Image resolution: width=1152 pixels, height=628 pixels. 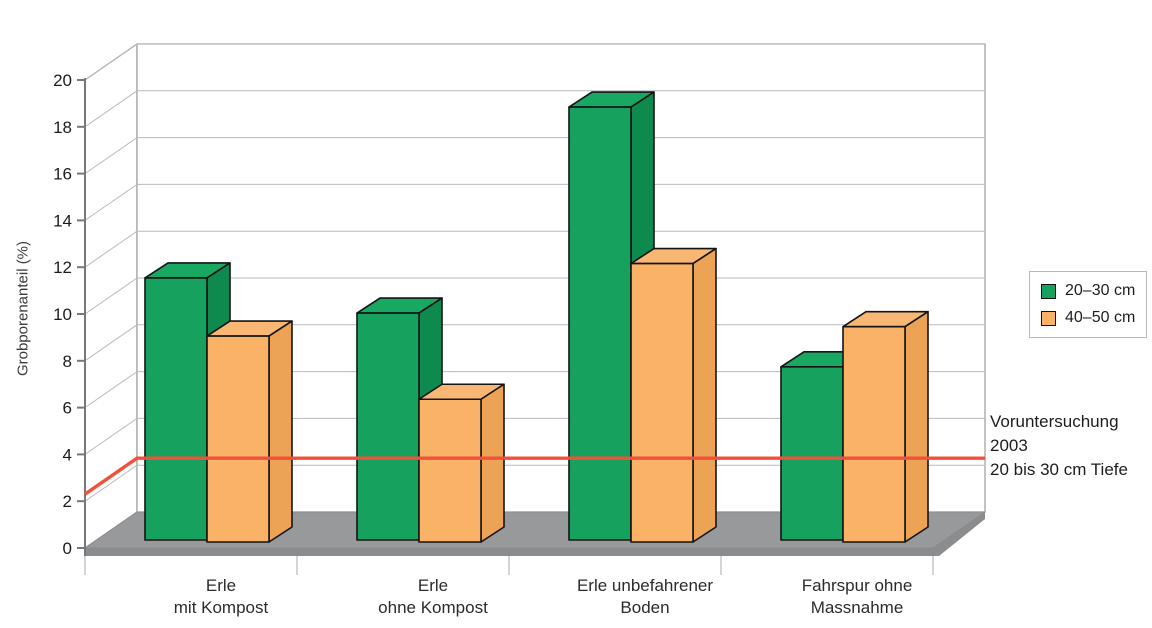 I want to click on legend-label-40-50: 40–50 cm, so click(x=1100, y=317).